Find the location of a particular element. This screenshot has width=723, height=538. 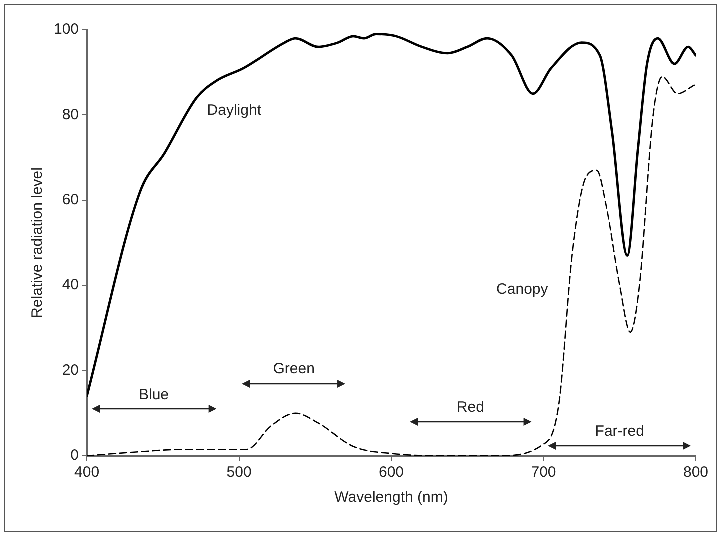

y-tick-label: 60 is located at coordinates (71, 200).